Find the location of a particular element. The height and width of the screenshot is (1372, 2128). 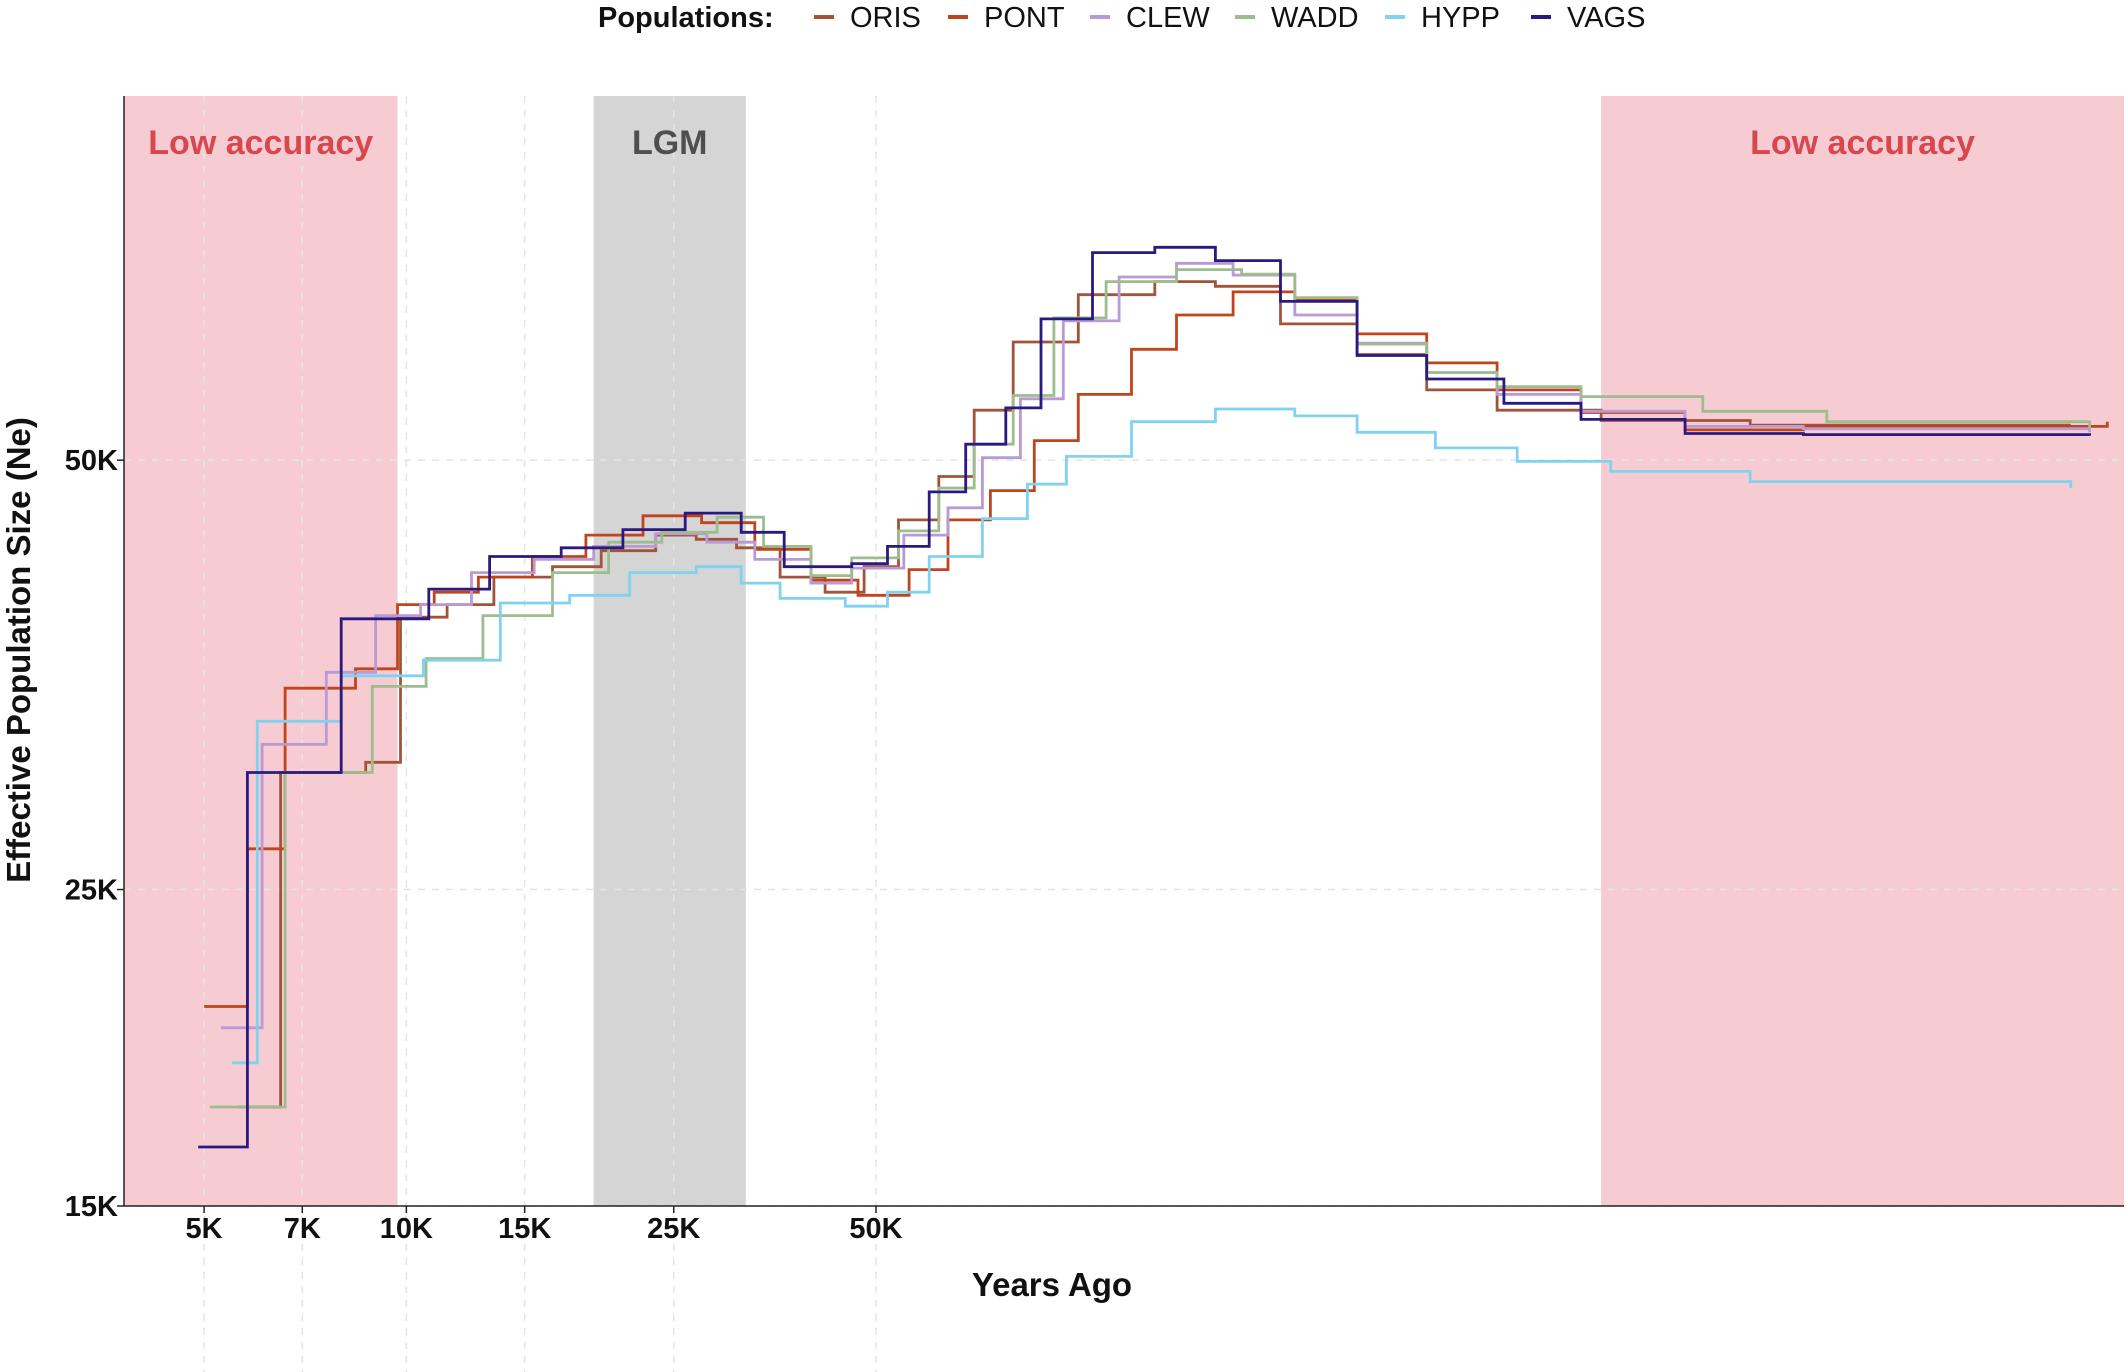

x-tick-label: 10K is located at coordinates (406, 1229).